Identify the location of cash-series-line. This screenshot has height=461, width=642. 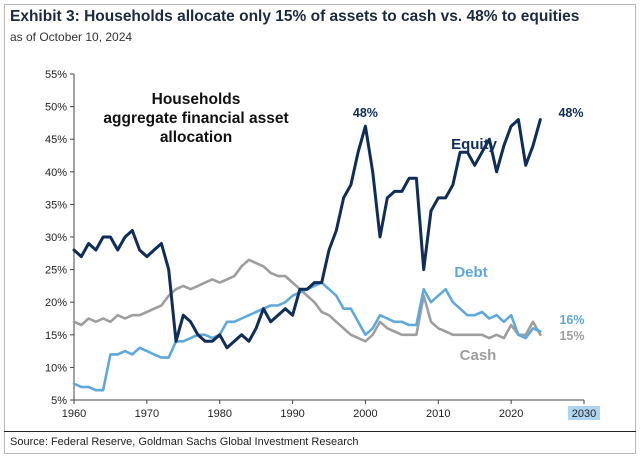
(307, 300).